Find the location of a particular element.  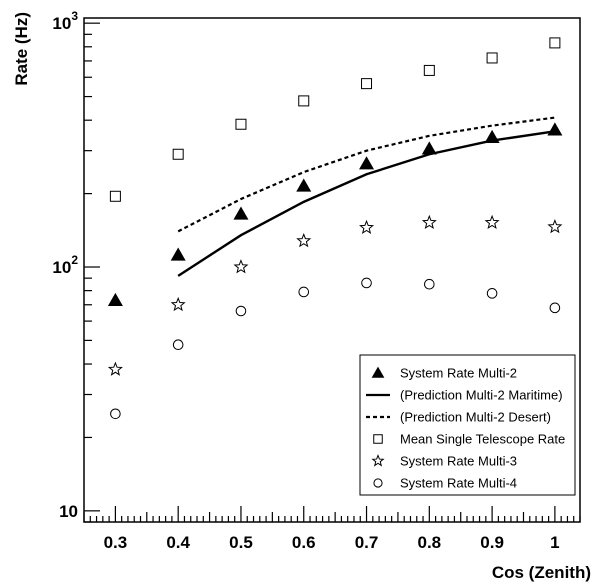

legend-label: (Prediction Multi-2 Desert) is located at coordinates (475, 417).